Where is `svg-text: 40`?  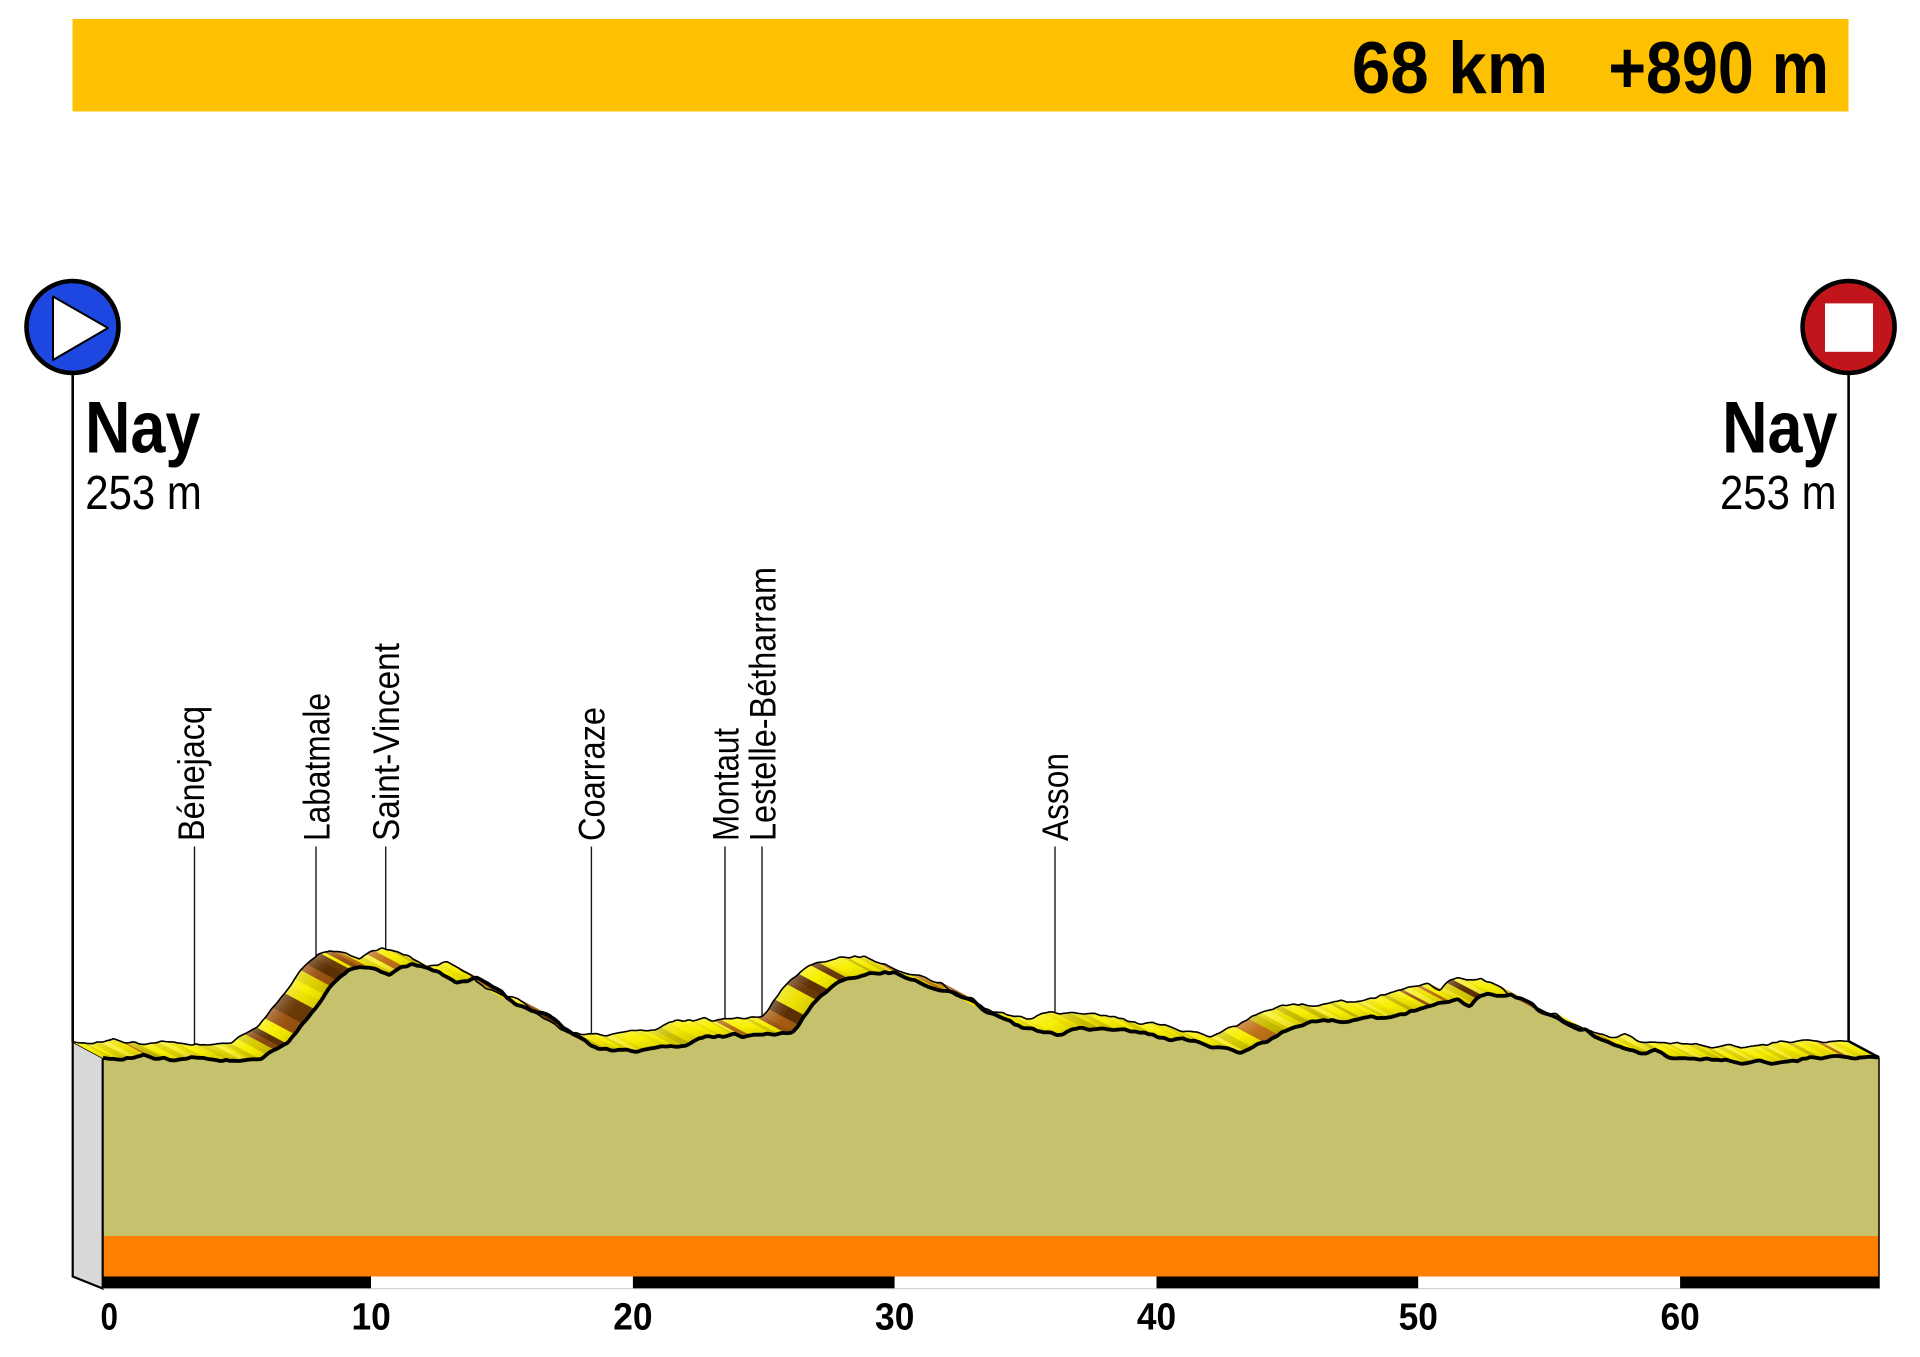 svg-text: 40 is located at coordinates (1156, 1318).